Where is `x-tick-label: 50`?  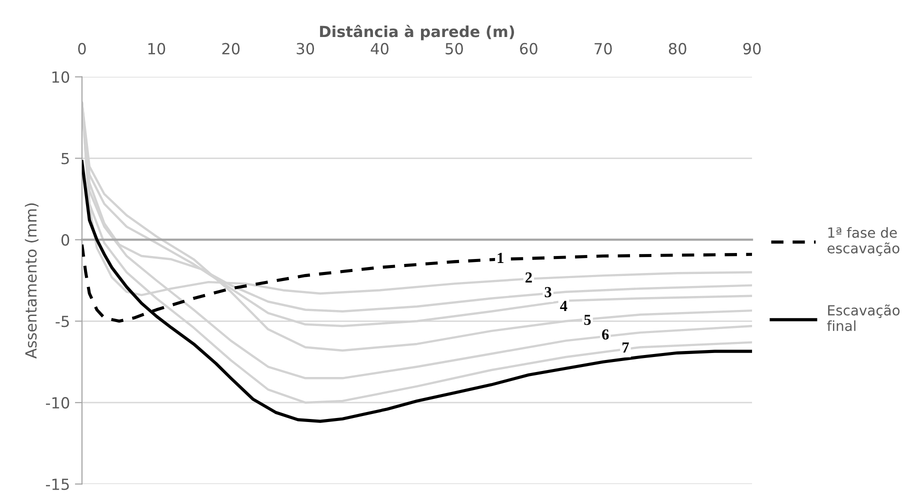
x-tick-label: 50 is located at coordinates (454, 48).